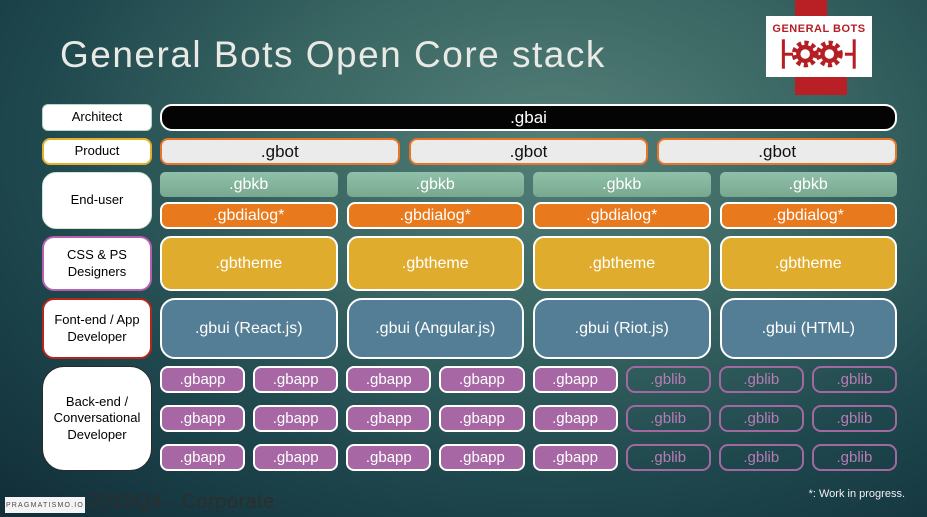 This screenshot has height=517, width=927. I want to click on logo-text: GENERAL BOTS, so click(819, 29).